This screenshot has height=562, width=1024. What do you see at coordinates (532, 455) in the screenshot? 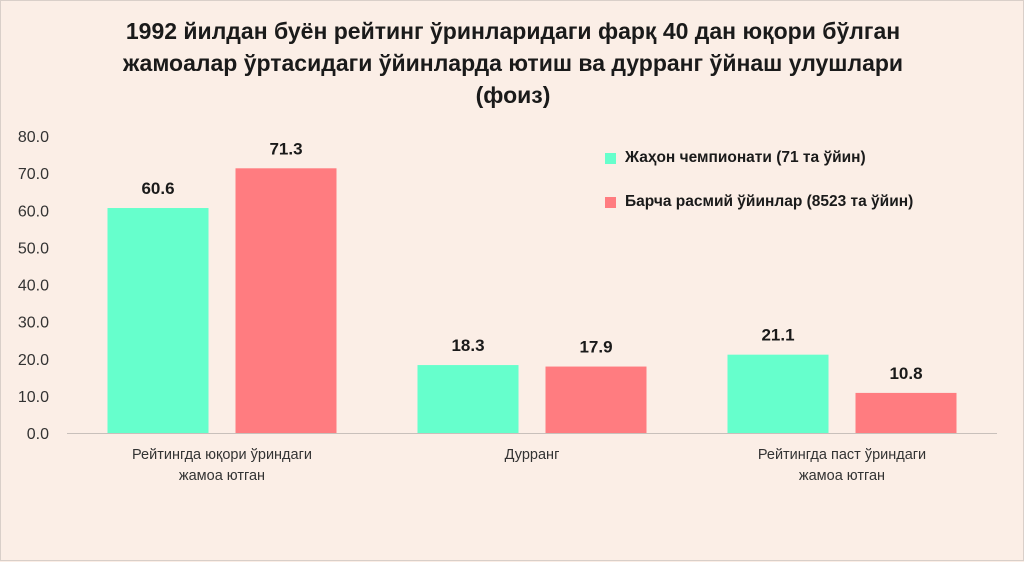
I see `x-category-label: Дурранг` at bounding box center [532, 455].